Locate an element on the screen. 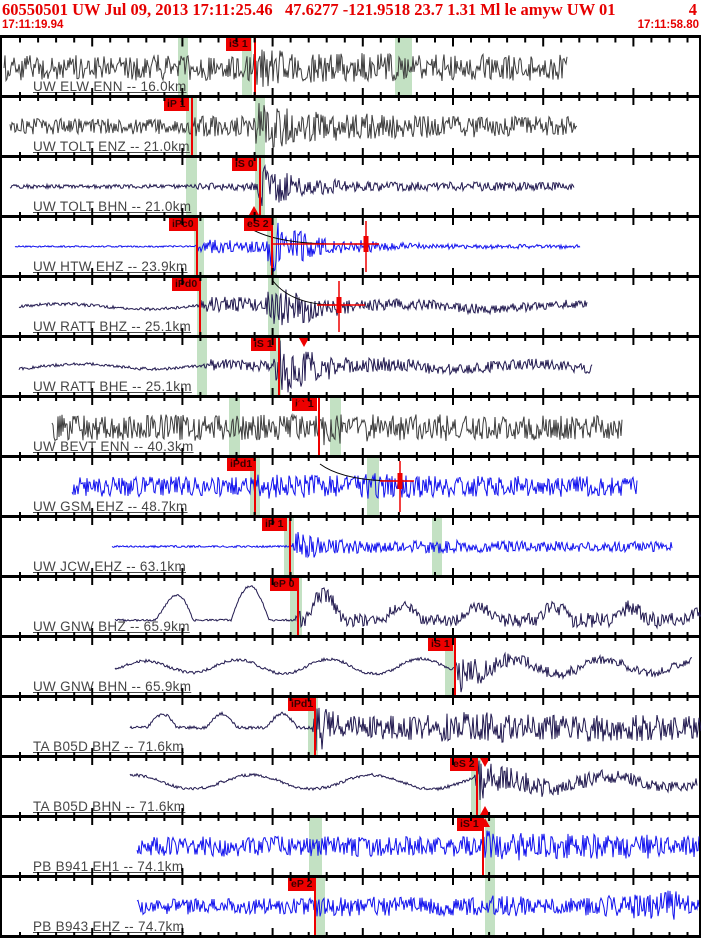 This screenshot has width=701, height=938. trace-row: iPd1 UW GSM EHZ -- 48.7km is located at coordinates (350, 488).